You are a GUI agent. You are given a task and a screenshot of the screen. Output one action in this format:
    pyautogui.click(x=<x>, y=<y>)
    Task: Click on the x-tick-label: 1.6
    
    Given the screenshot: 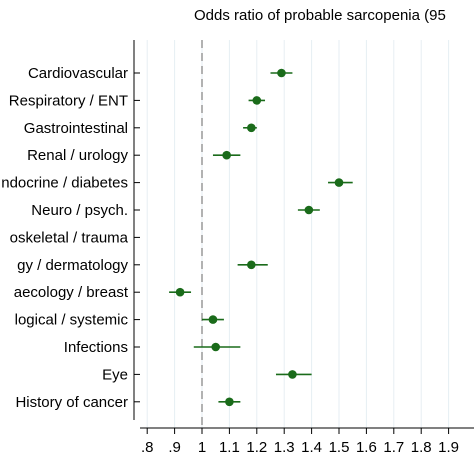 What is the action you would take?
    pyautogui.click(x=366, y=447)
    